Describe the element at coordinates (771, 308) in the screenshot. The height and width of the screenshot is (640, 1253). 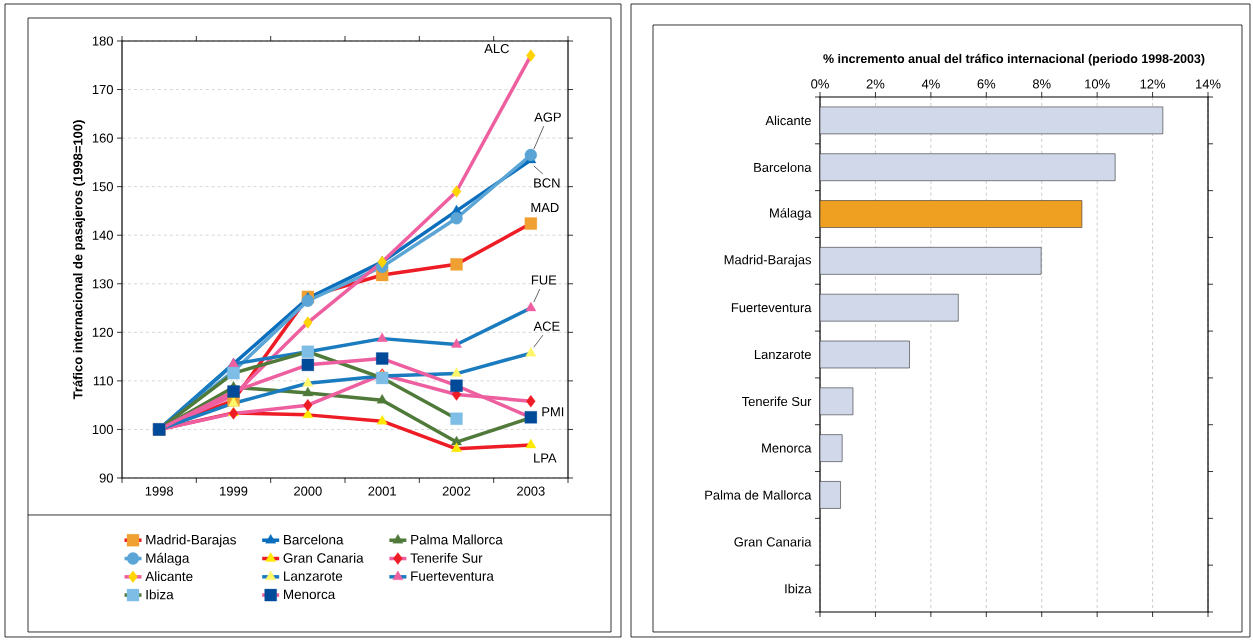
I see `y-tick-label: Fuerteventura` at that location.